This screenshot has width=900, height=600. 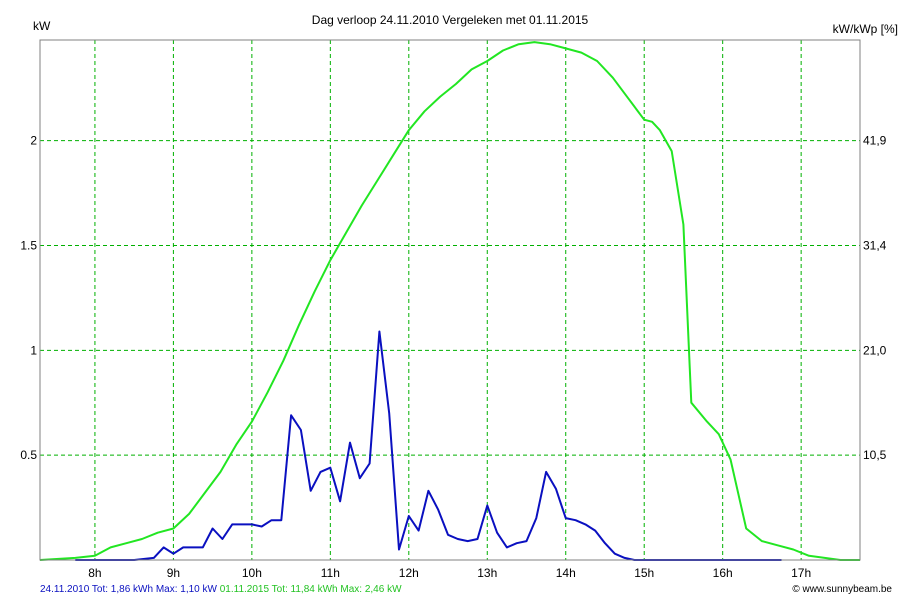 I want to click on y-tick-label-left: 1.5, so click(x=28, y=245).